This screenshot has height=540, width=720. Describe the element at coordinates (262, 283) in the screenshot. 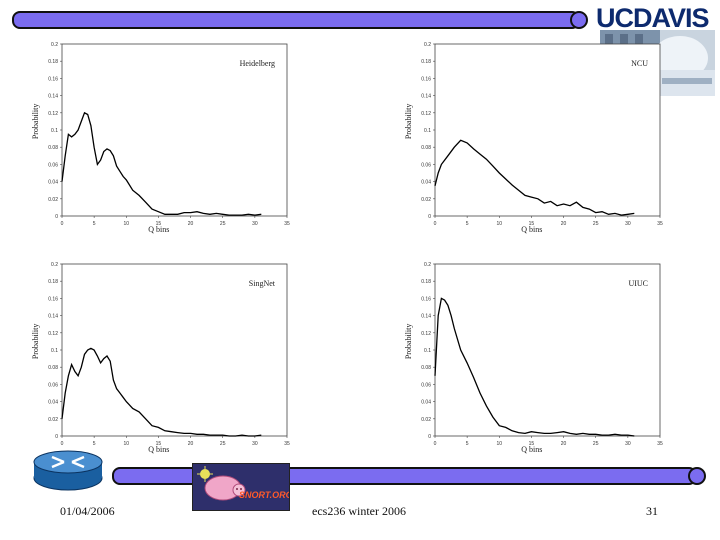

I see `chart-title: SingNet` at that location.